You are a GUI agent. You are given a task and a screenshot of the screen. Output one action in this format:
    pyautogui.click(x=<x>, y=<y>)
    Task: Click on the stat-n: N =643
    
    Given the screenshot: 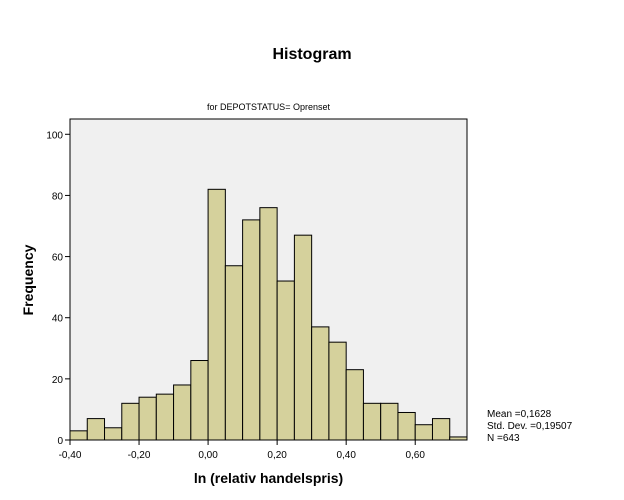 What is the action you would take?
    pyautogui.click(x=503, y=438)
    